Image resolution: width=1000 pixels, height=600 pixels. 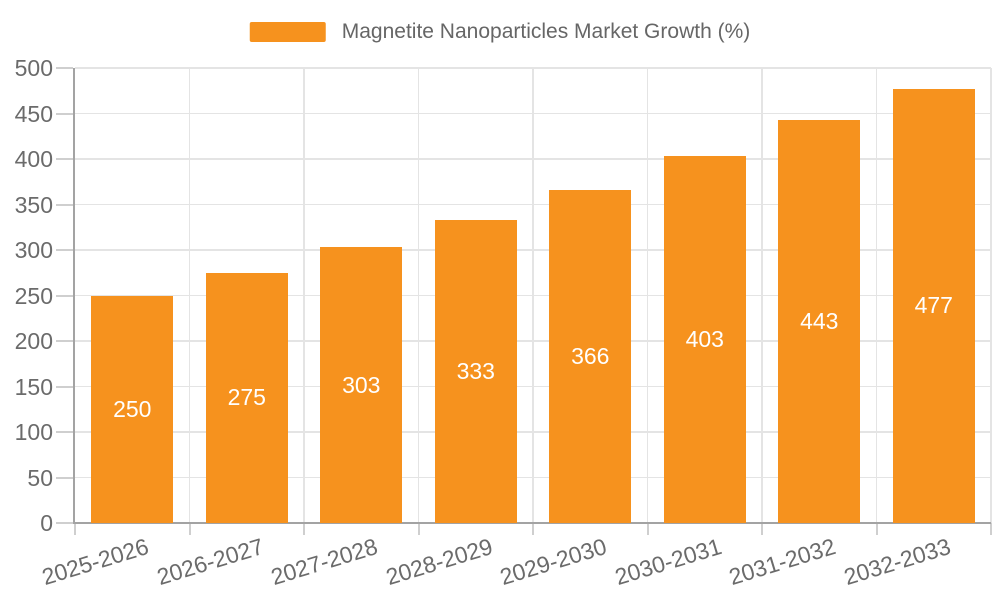 I want to click on x-axis-label: 2031-2032, so click(x=782, y=562).